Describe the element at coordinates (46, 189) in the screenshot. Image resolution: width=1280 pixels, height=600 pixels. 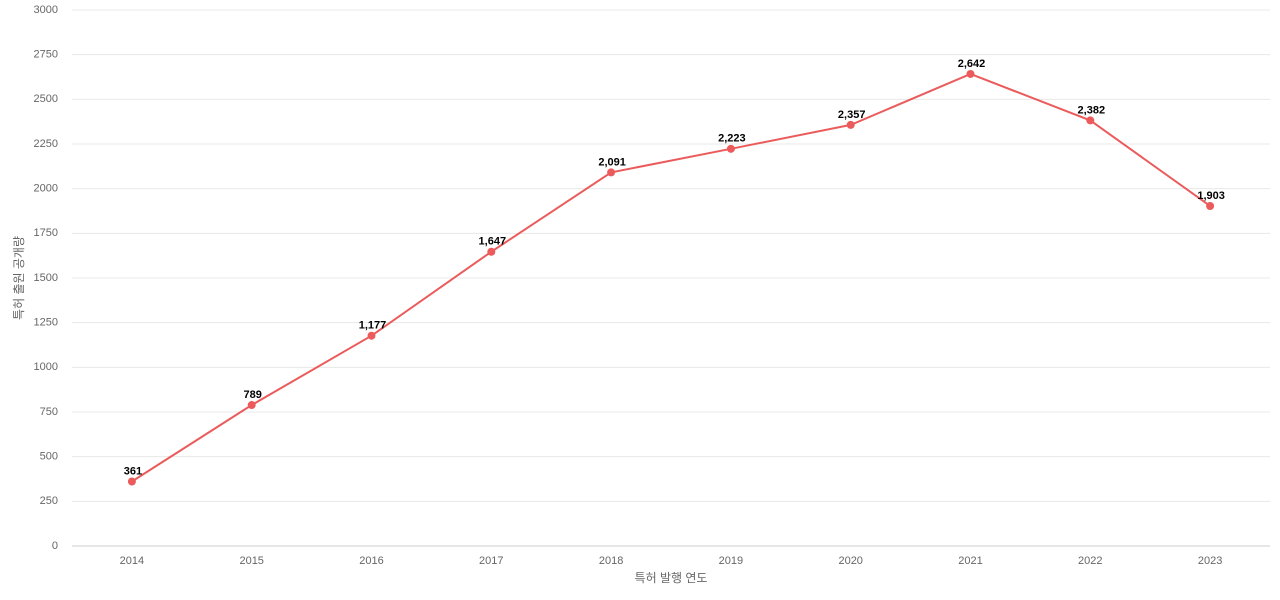
I see `y-tick-label: 2000` at that location.